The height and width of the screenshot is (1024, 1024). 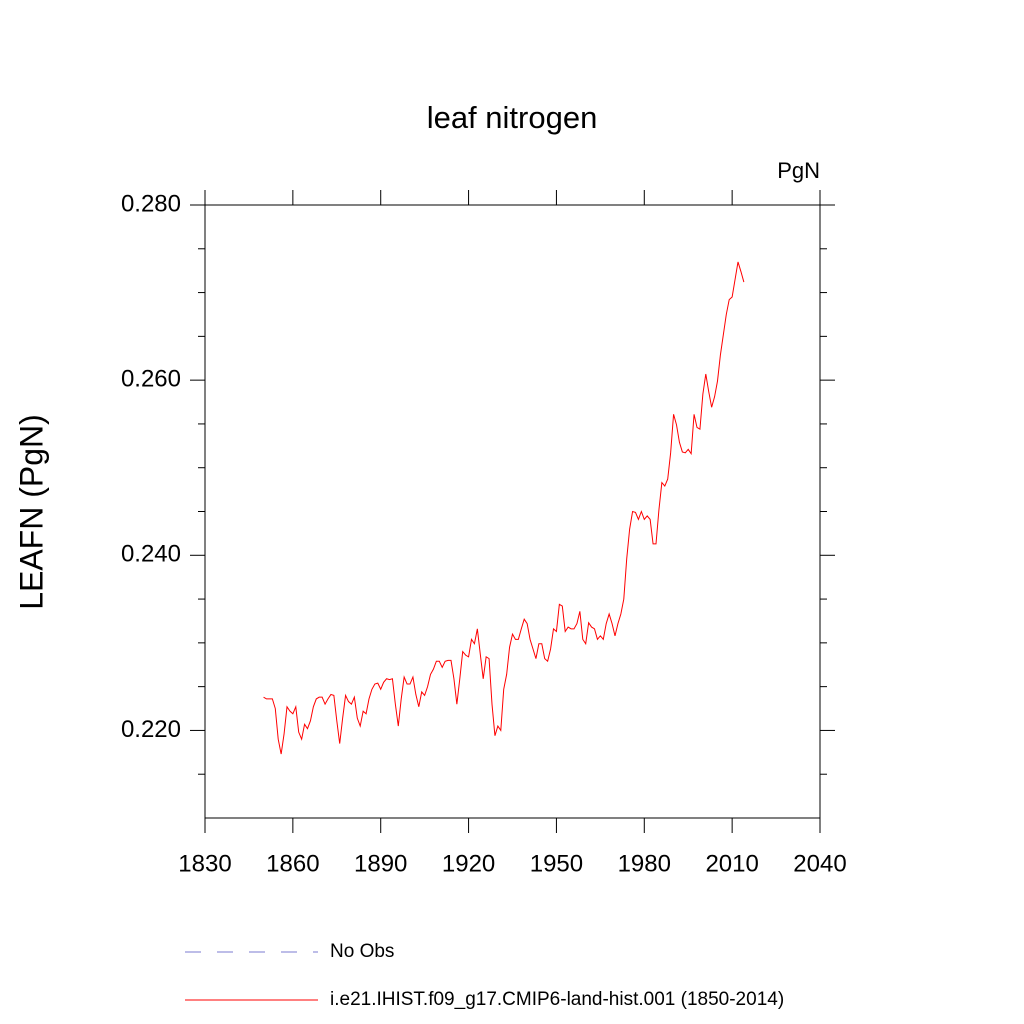 I want to click on chart-title: leaf nitrogen, so click(x=512, y=117).